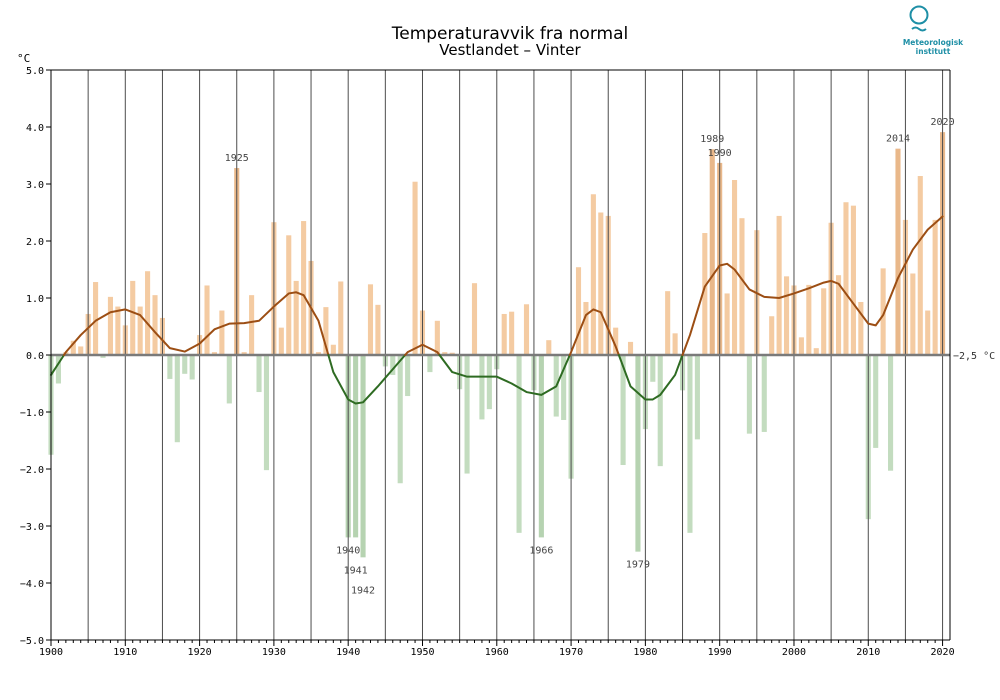 The width and height of the screenshot is (1000, 700). Describe the element at coordinates (497, 652) in the screenshot. I see `x-tick-label-1960: 1960` at that location.